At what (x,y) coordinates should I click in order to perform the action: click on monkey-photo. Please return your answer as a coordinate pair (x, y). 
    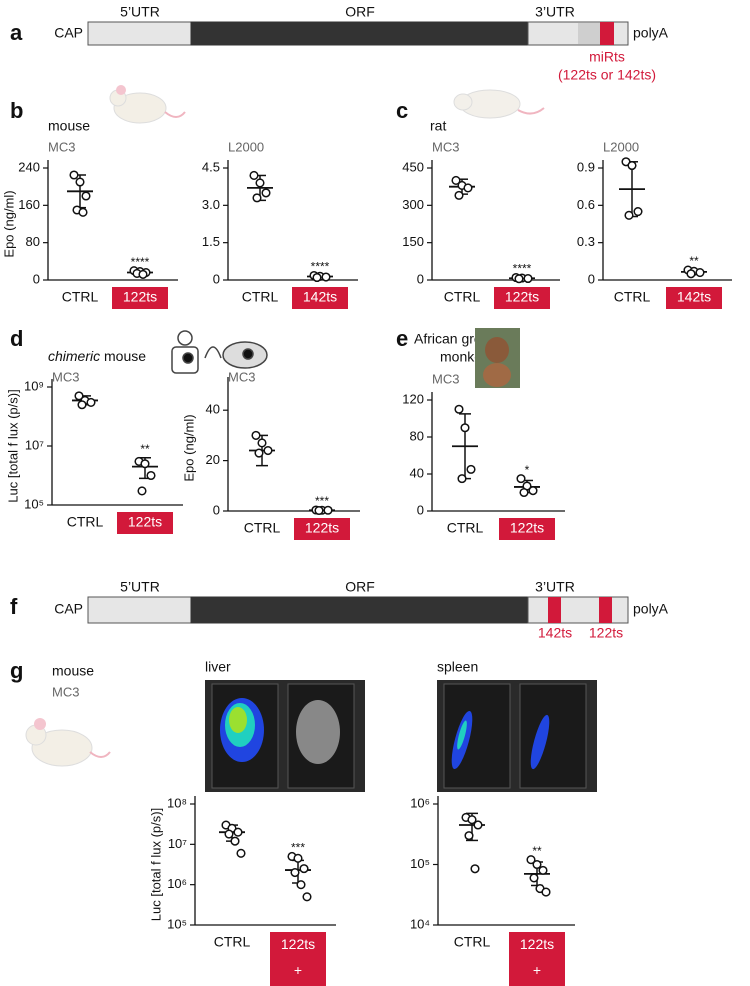
    Looking at the image, I should click on (497, 358).